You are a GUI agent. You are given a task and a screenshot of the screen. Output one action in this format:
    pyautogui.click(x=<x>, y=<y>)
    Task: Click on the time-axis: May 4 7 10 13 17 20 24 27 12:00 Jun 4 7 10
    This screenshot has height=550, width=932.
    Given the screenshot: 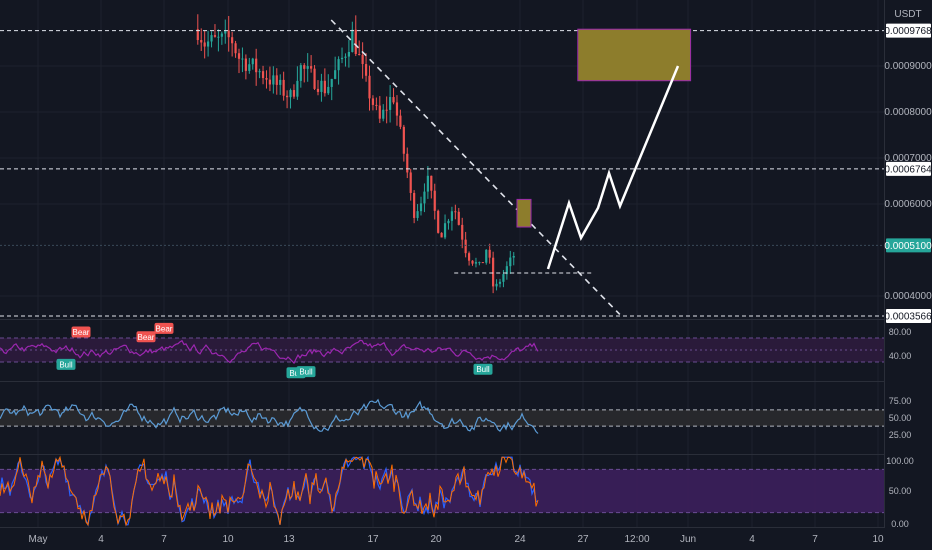 What is the action you would take?
    pyautogui.click(x=466, y=539)
    